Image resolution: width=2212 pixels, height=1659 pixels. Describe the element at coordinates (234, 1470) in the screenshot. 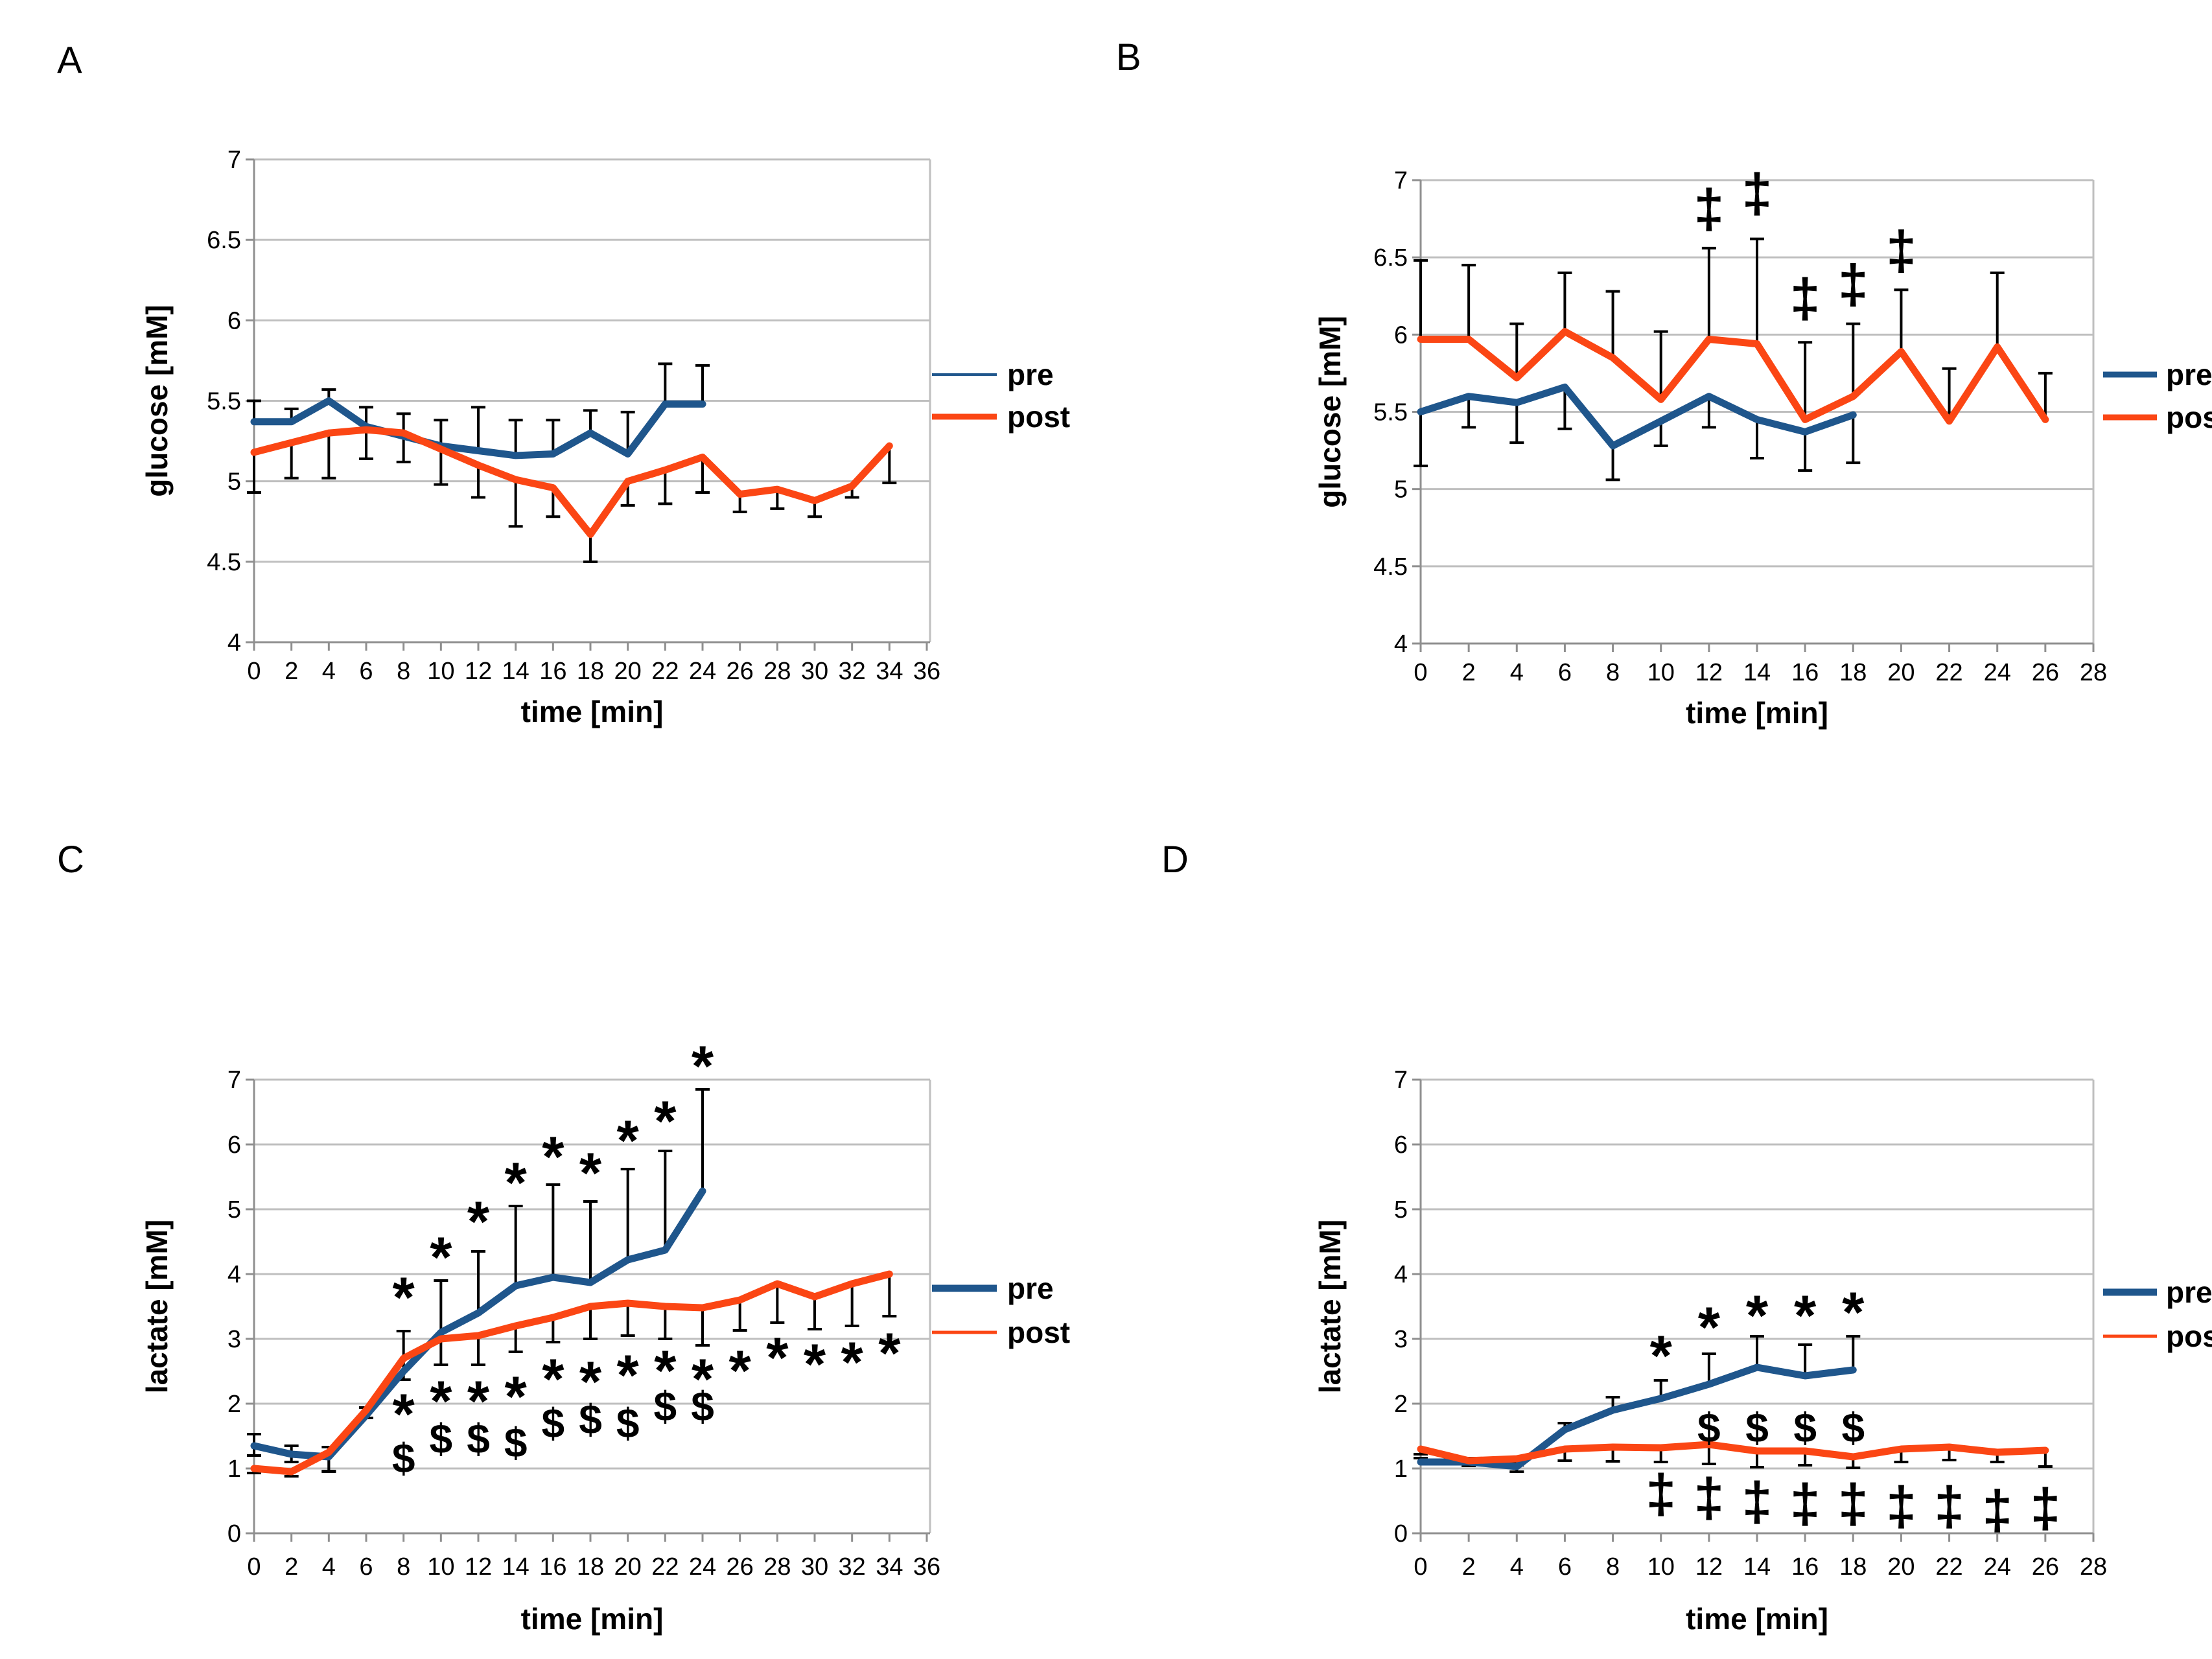

I see `y-tick-label: 1` at that location.